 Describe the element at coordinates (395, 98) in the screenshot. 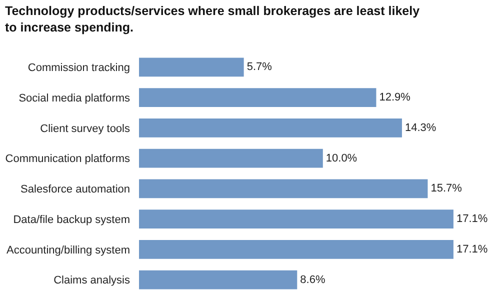

I see `data-label: 12.9%` at that location.